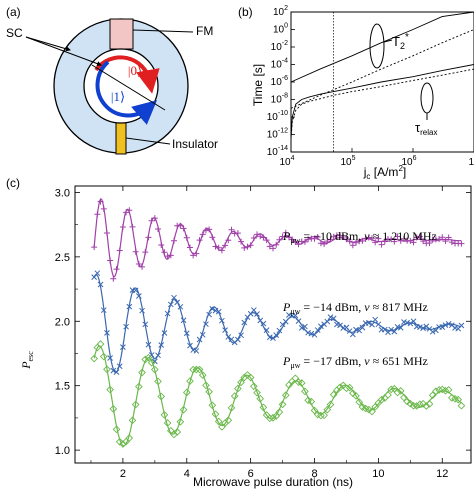 This screenshot has height=493, width=474. I want to click on panel-b-series-line, so click(382, 69).